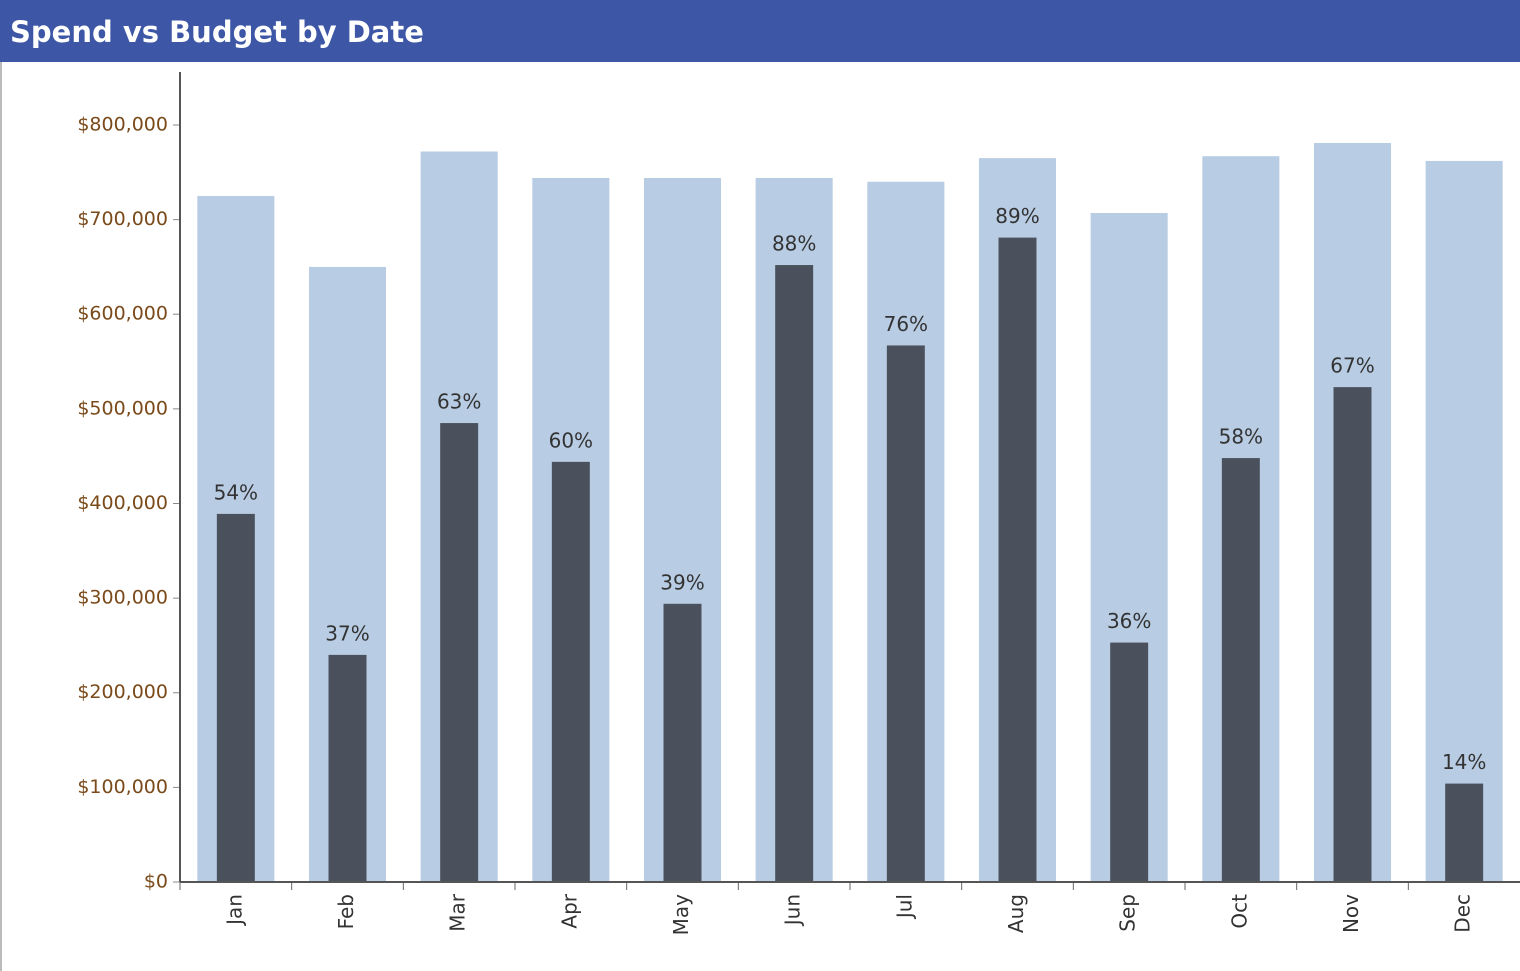 Image resolution: width=1520 pixels, height=971 pixels. What do you see at coordinates (681, 915) in the screenshot?
I see `x-tick-label: May` at bounding box center [681, 915].